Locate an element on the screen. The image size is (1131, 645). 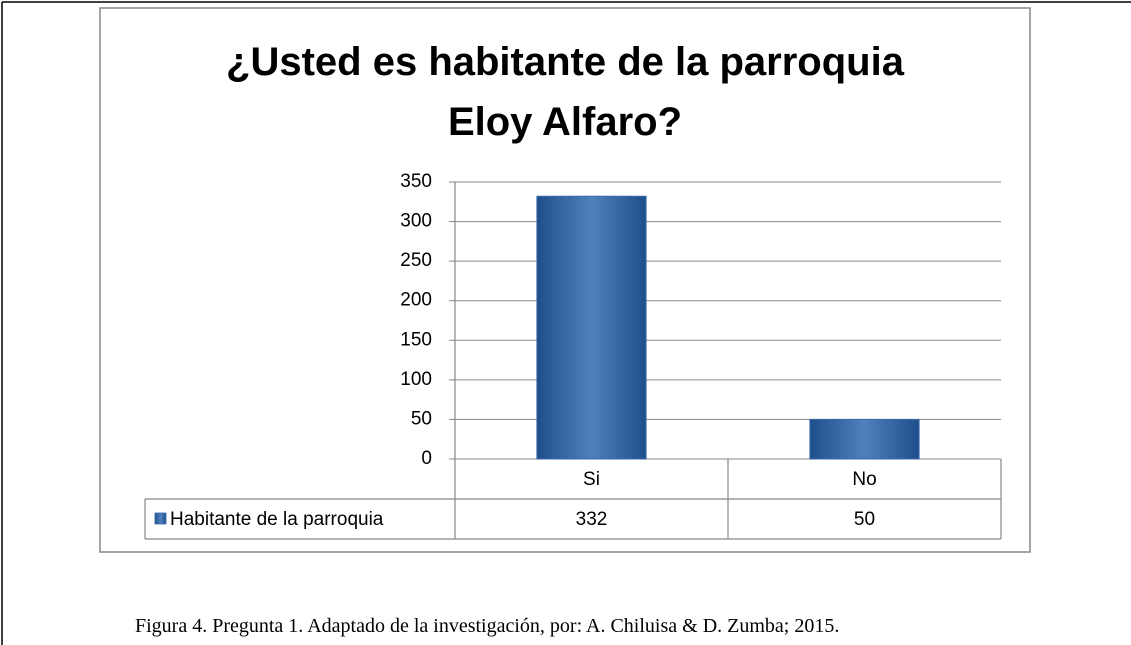
table-value: 50 is located at coordinates (864, 519).